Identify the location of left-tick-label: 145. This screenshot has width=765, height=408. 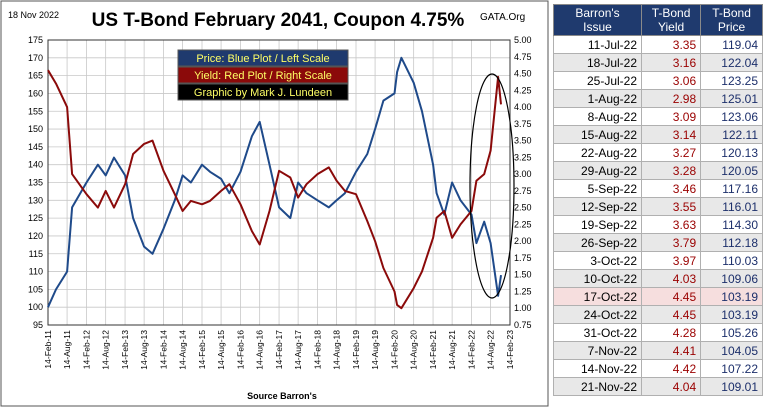
(35, 147).